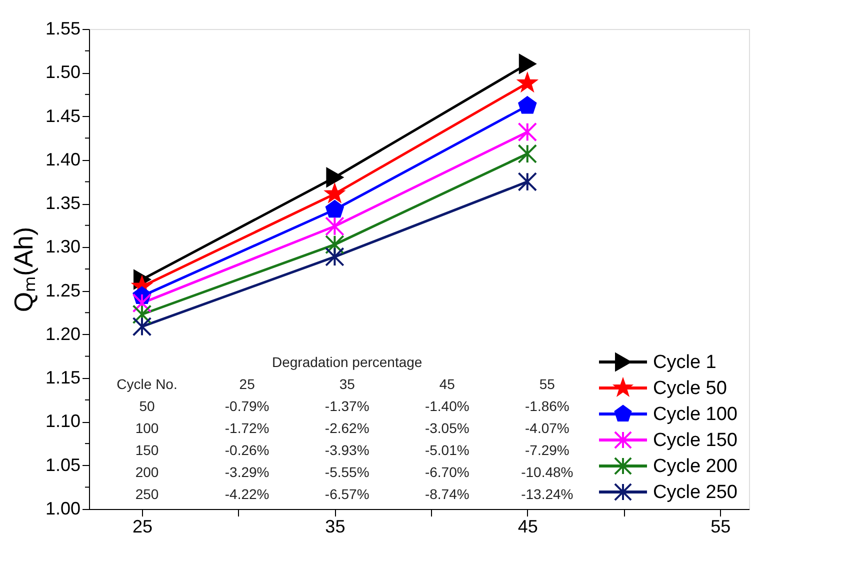  I want to click on annotation: -0.79%, so click(247, 406).